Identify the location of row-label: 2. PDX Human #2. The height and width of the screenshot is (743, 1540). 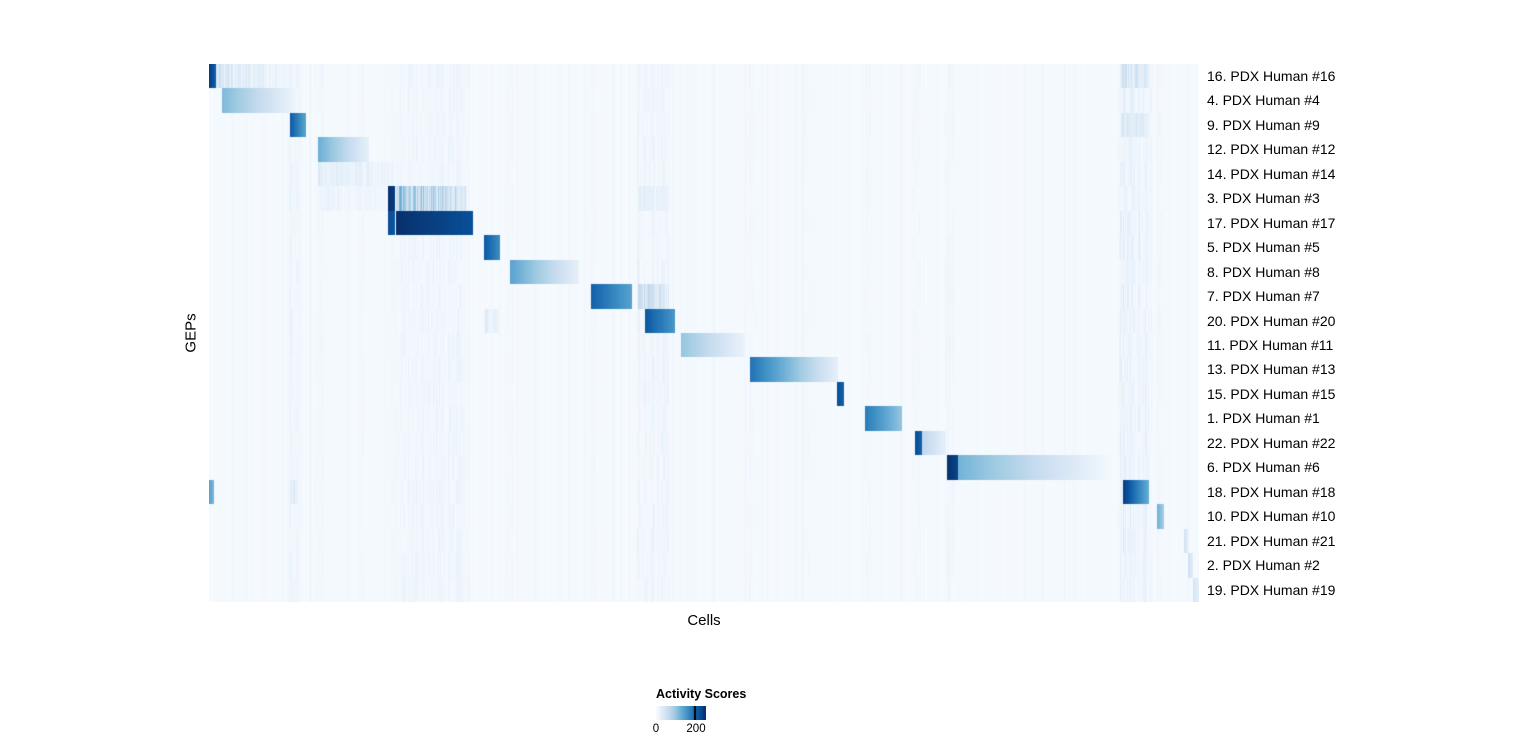
(1263, 565).